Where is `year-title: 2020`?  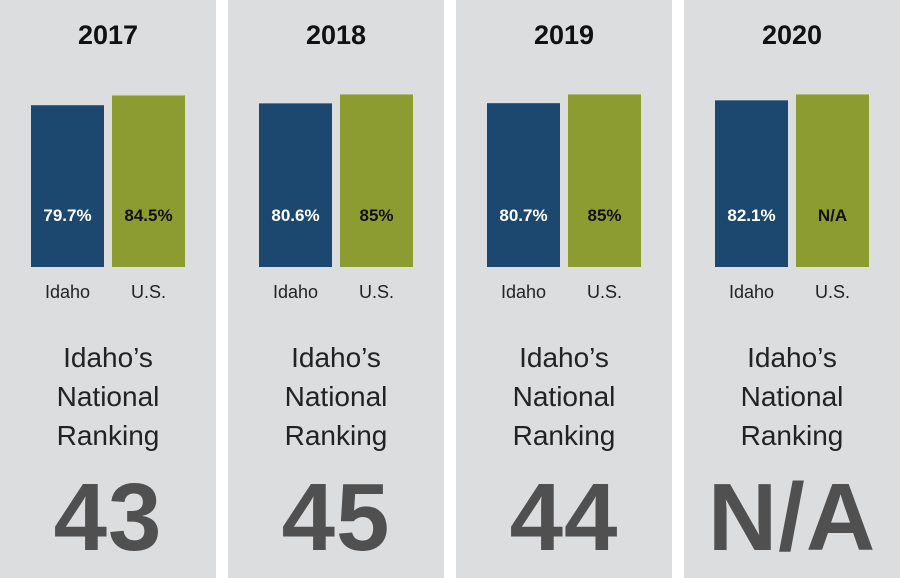 year-title: 2020 is located at coordinates (792, 35).